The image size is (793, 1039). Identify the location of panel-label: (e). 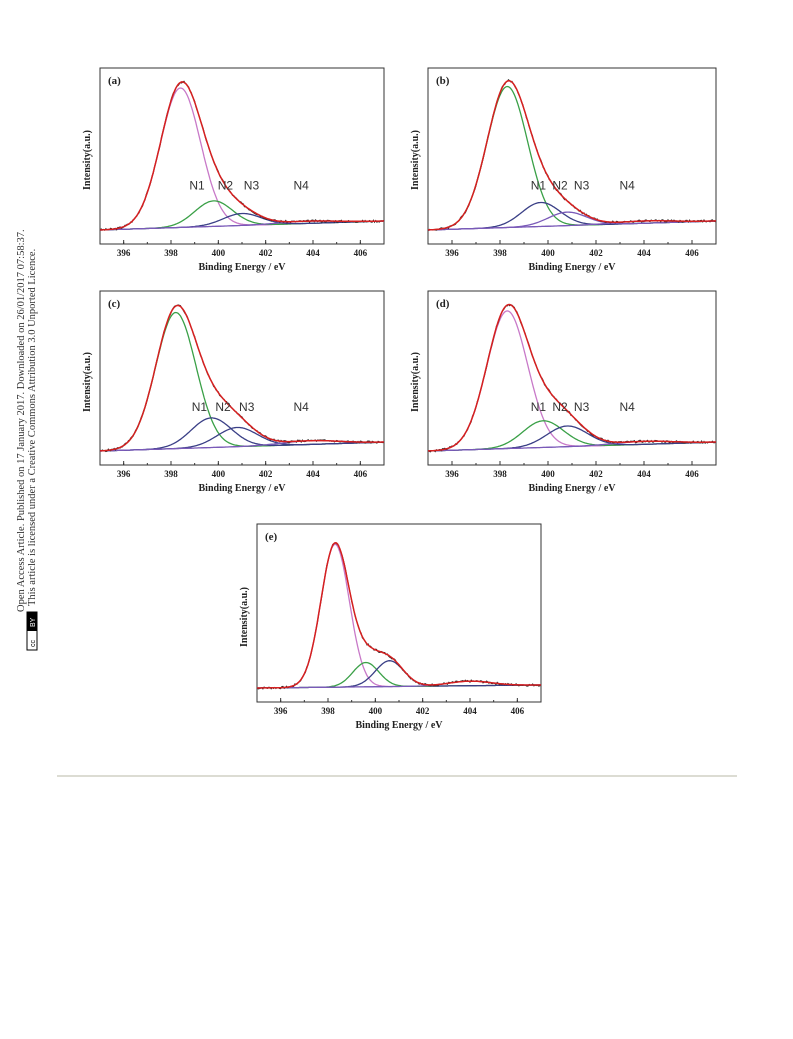
(271, 537).